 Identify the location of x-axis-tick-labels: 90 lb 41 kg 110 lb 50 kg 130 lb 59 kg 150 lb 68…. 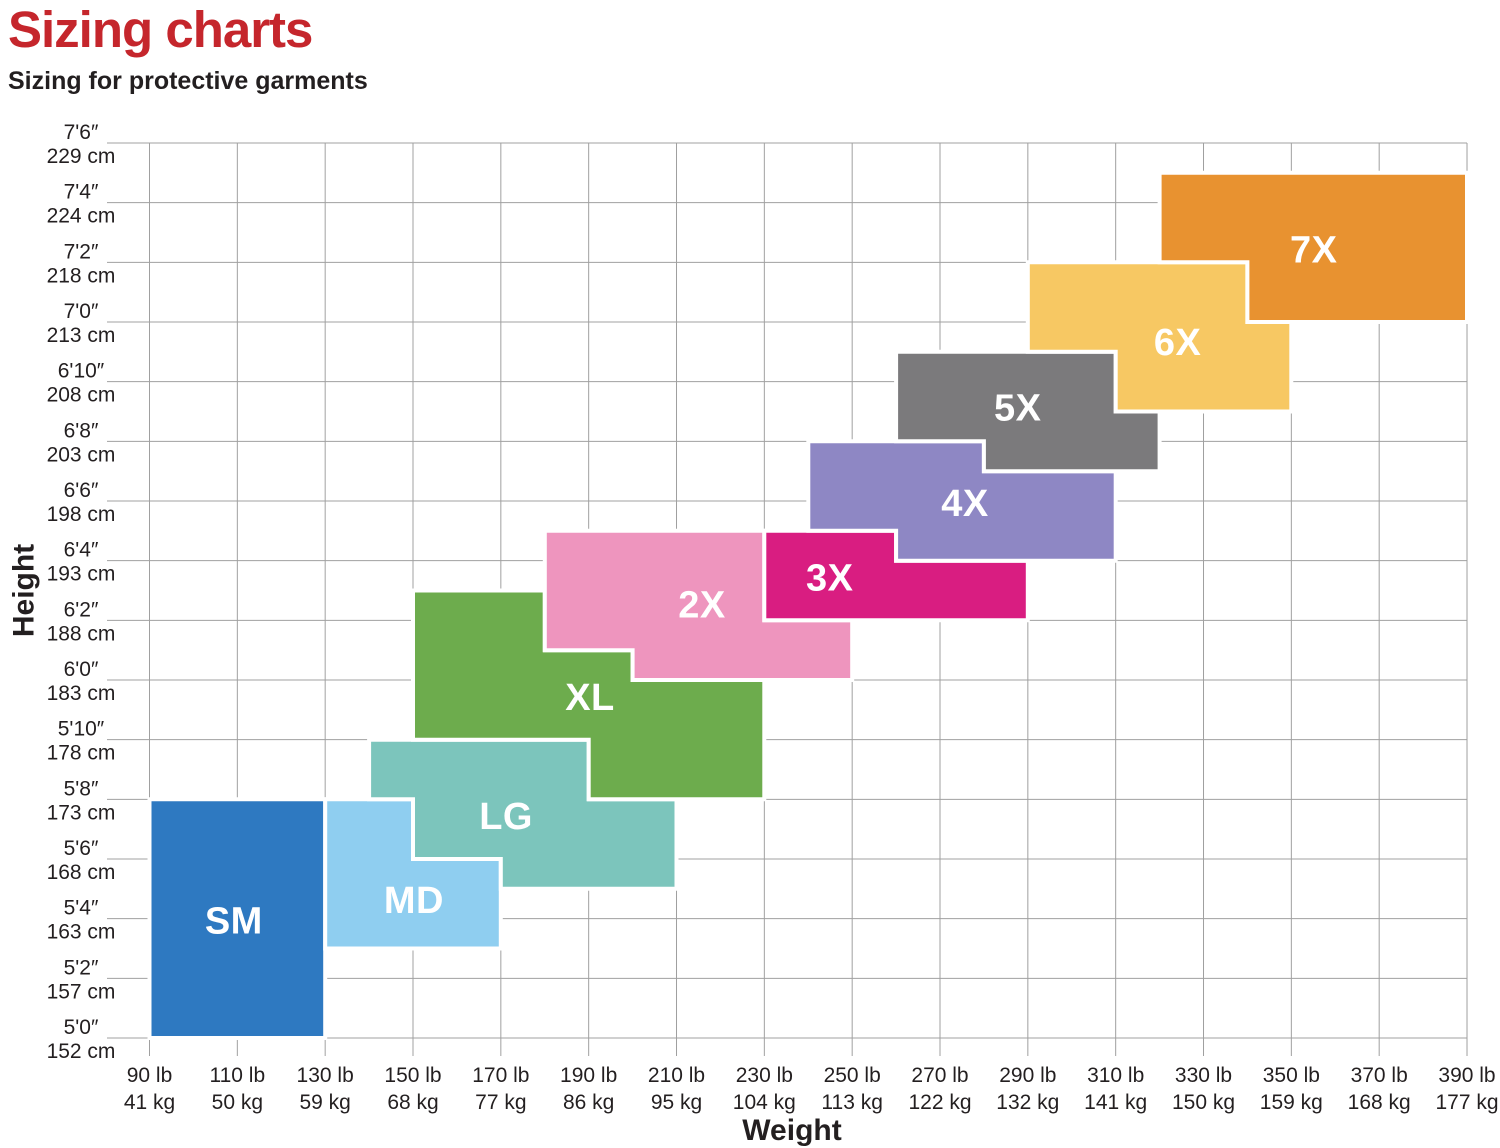
(811, 1089).